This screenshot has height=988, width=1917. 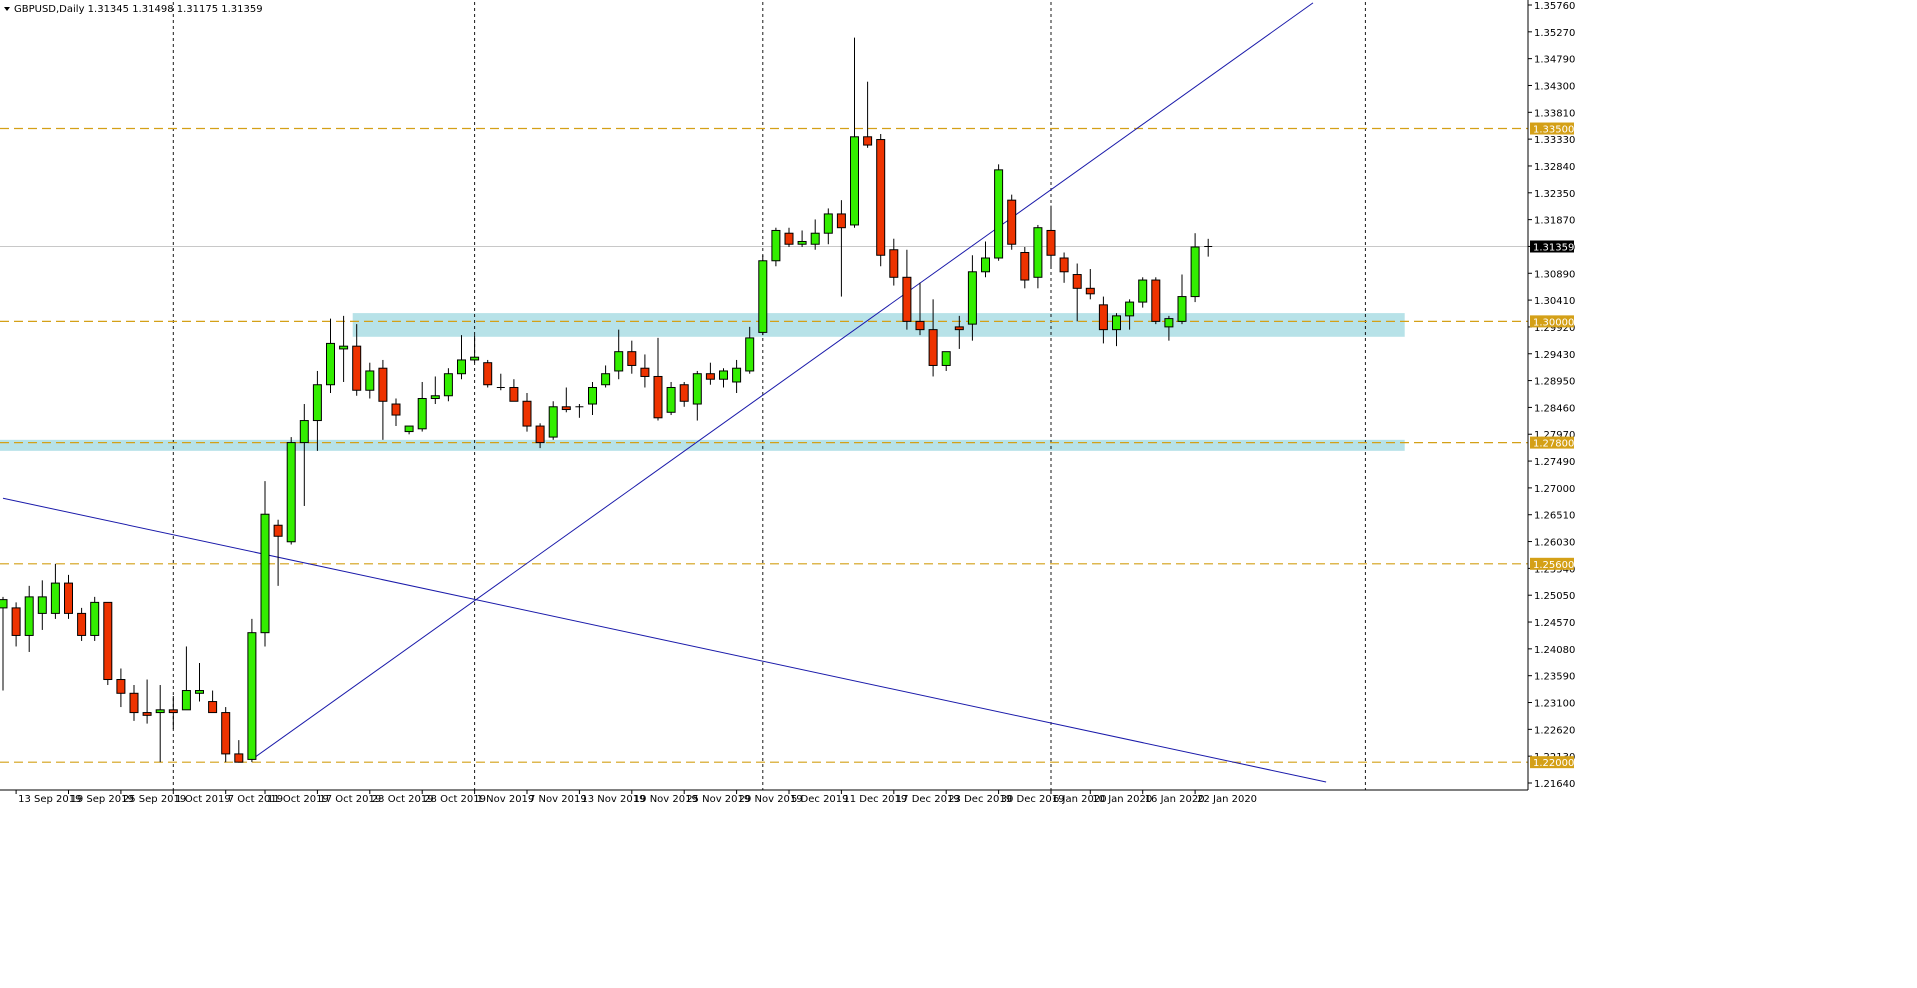 What do you see at coordinates (875, 799) in the screenshot?
I see `time-tick-label: 11 Dec 2019` at bounding box center [875, 799].